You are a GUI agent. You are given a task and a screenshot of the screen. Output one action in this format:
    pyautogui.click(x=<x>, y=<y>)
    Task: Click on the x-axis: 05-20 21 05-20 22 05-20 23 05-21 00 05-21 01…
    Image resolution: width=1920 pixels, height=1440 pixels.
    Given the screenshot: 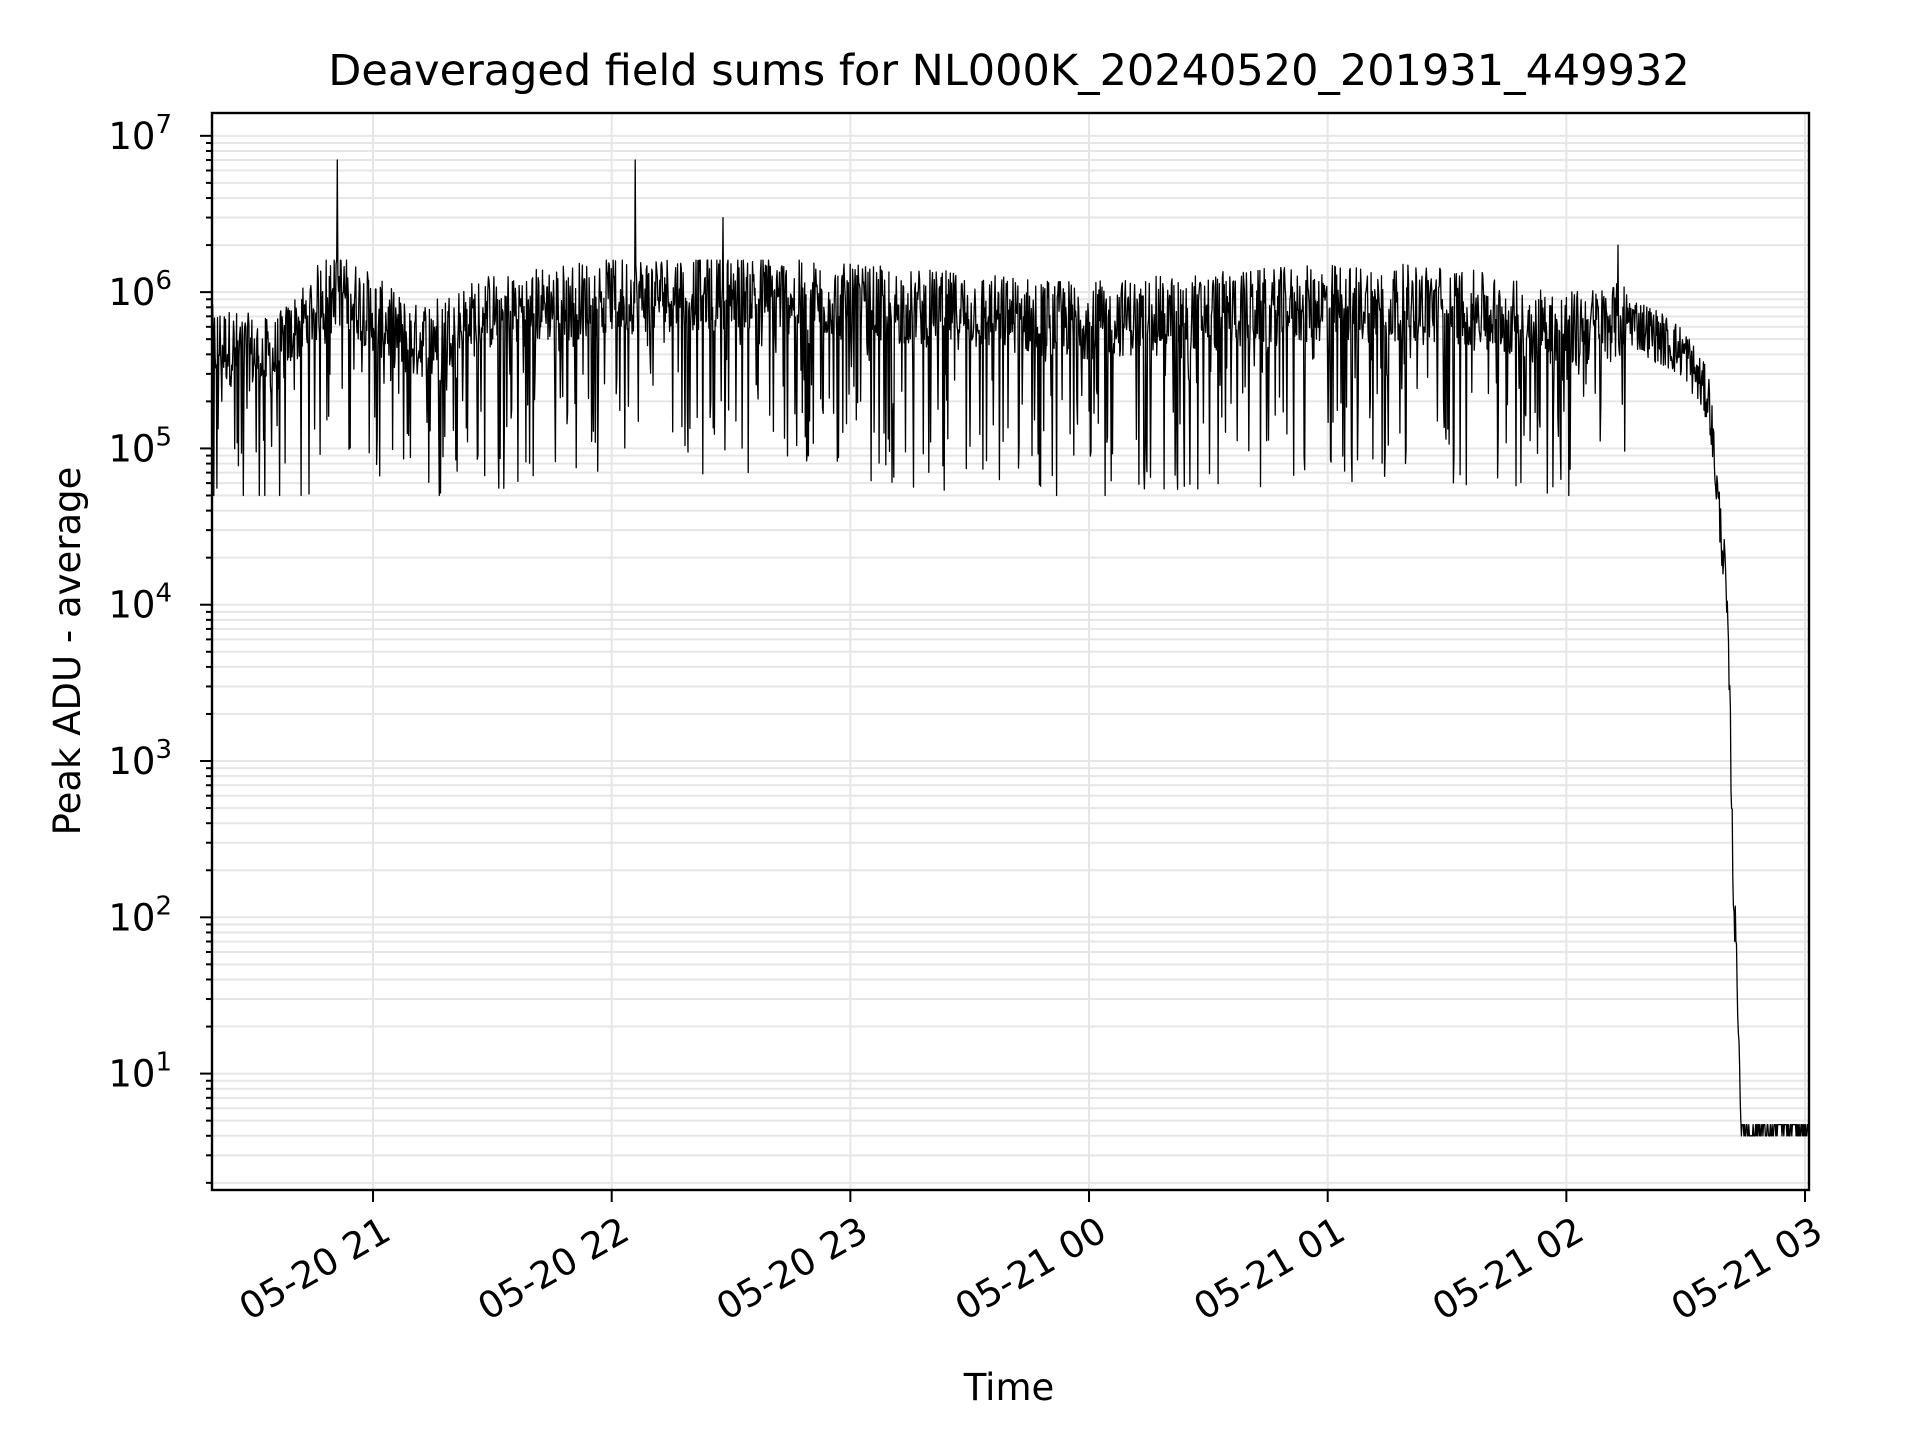 What is the action you would take?
    pyautogui.click(x=1031, y=1259)
    